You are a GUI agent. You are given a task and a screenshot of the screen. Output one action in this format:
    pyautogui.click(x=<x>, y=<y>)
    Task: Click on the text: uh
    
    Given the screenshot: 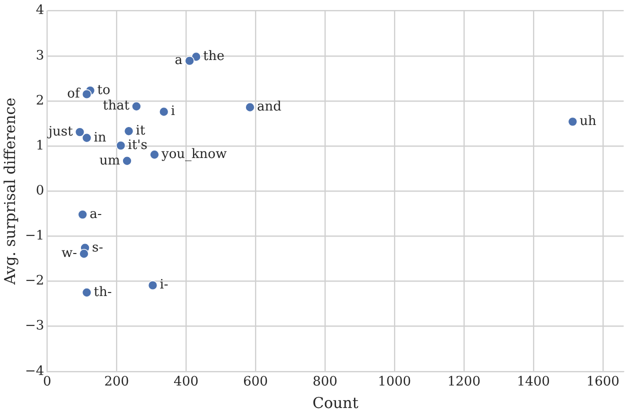 What is the action you would take?
    pyautogui.click(x=588, y=122)
    